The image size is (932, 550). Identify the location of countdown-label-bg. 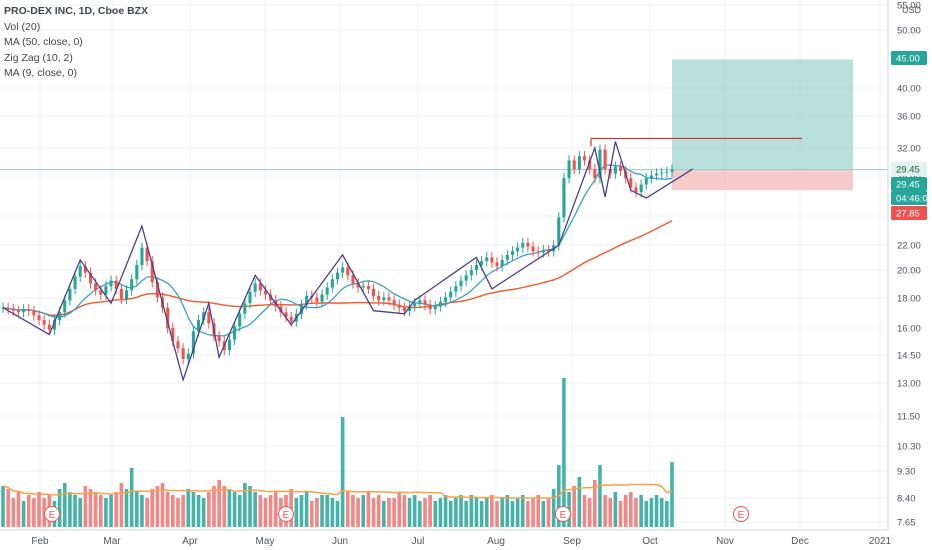
(909, 198).